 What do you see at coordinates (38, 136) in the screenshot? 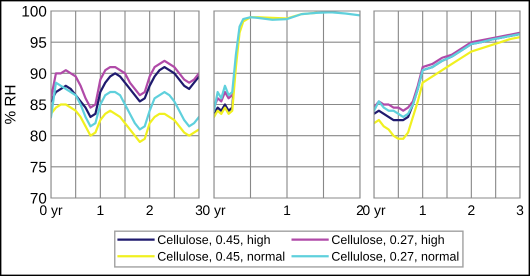
I see `y-tick-label: 80` at bounding box center [38, 136].